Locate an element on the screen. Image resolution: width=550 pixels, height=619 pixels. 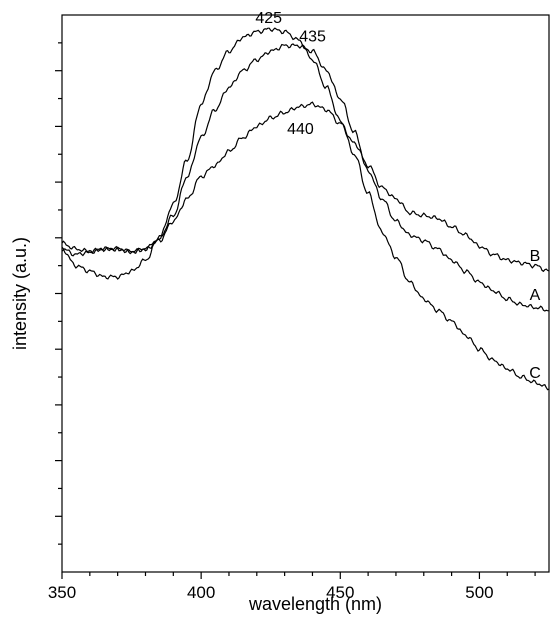
x-tick-label: 500 is located at coordinates (479, 592).